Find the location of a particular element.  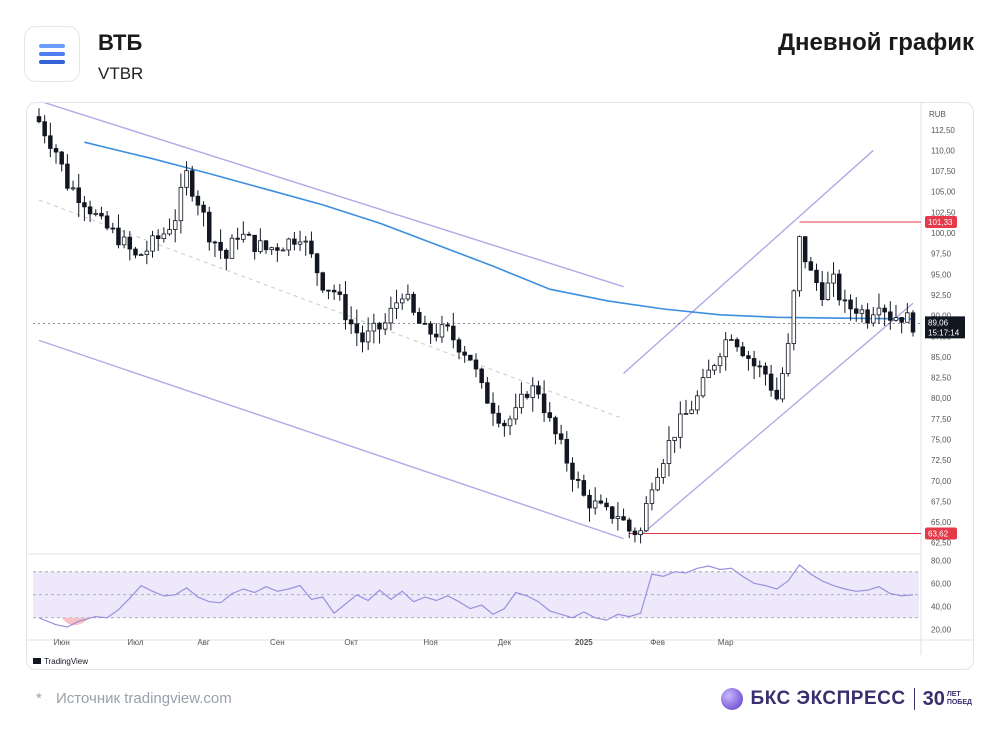

level-price-label: 63,62 is located at coordinates (938, 533).